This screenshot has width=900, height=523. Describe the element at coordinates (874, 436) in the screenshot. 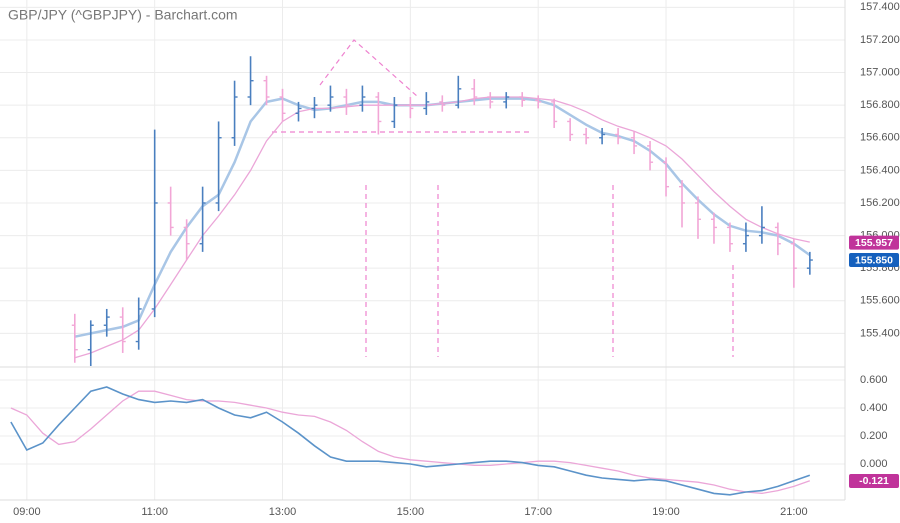

I see `y-tick-label: 0.200` at that location.